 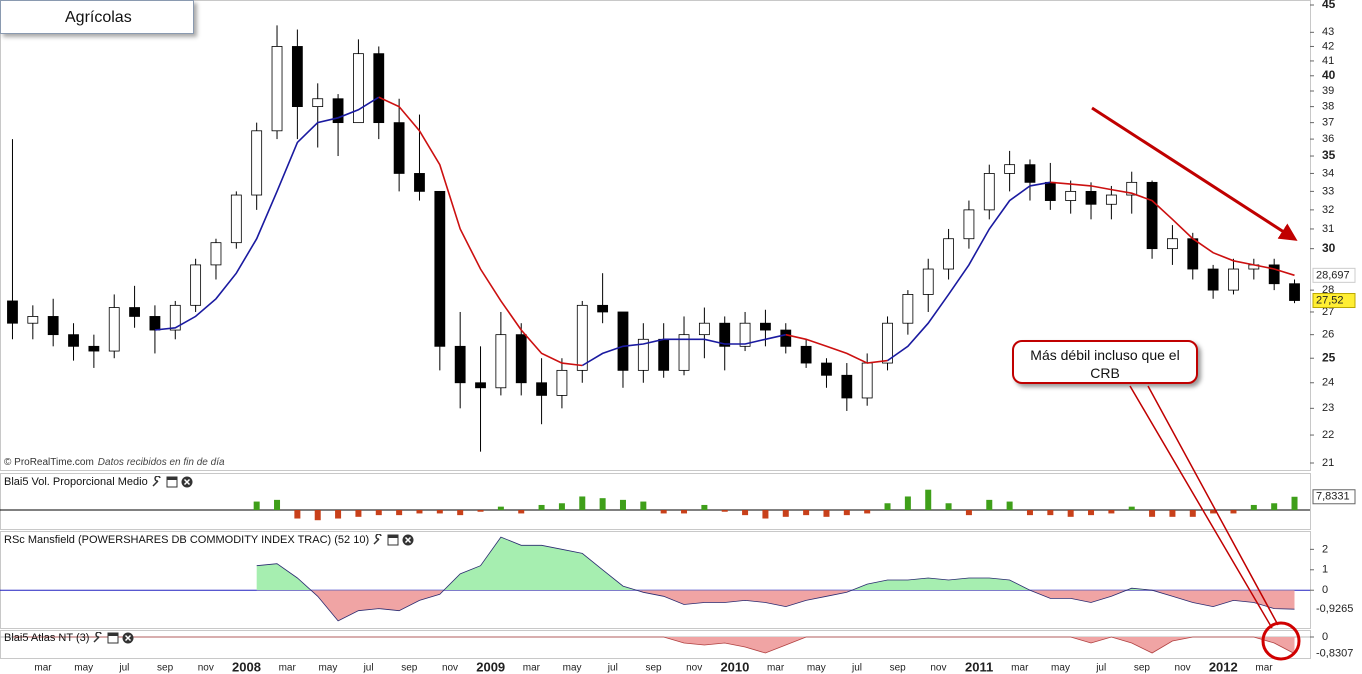 I want to click on y-tick-label: 1, so click(x=1325, y=570).